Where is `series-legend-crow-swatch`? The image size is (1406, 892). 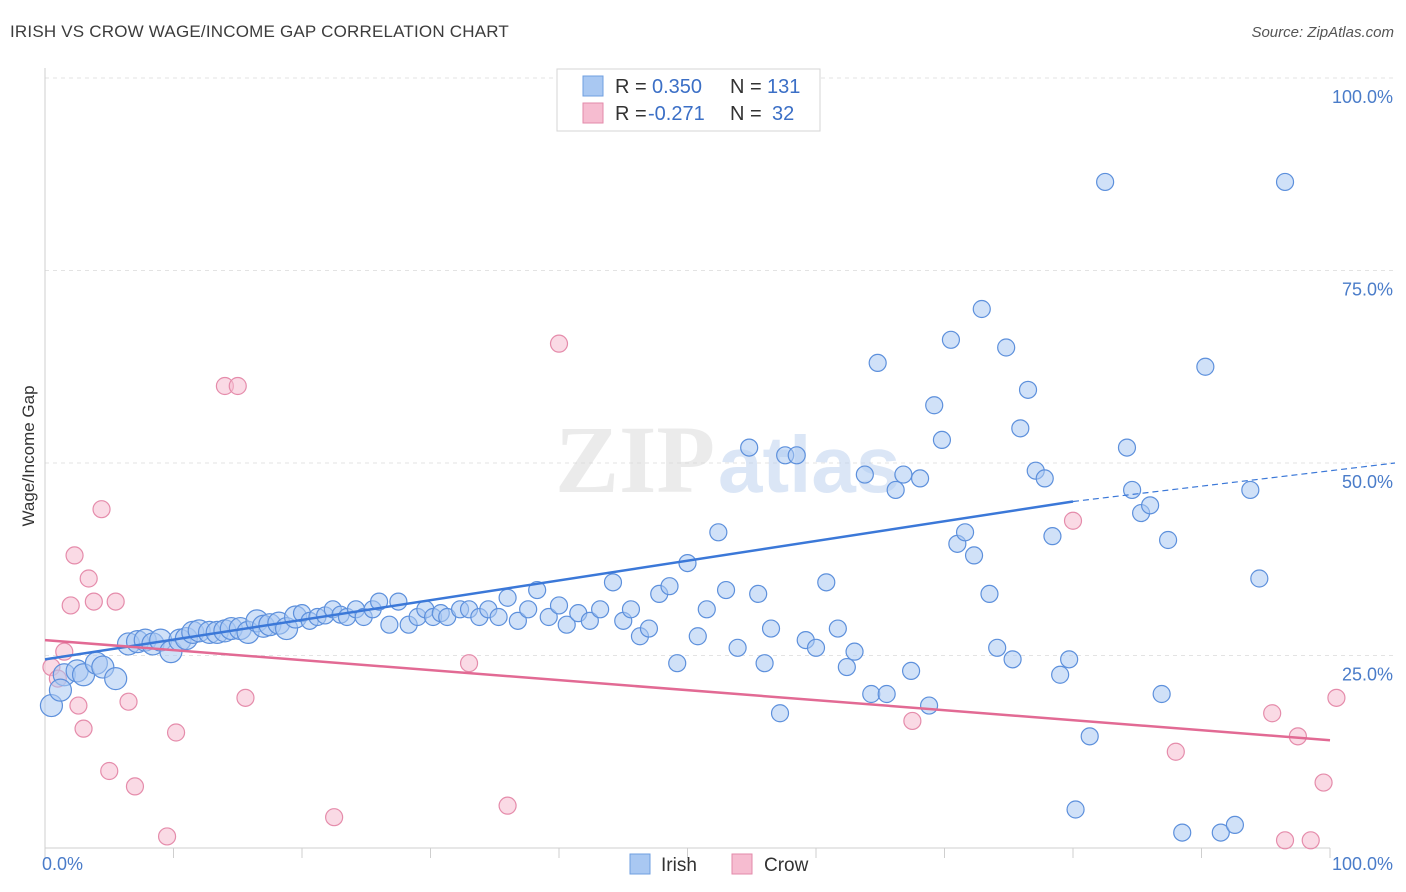
series-legend-crow-swatch is located at coordinates (742, 864).